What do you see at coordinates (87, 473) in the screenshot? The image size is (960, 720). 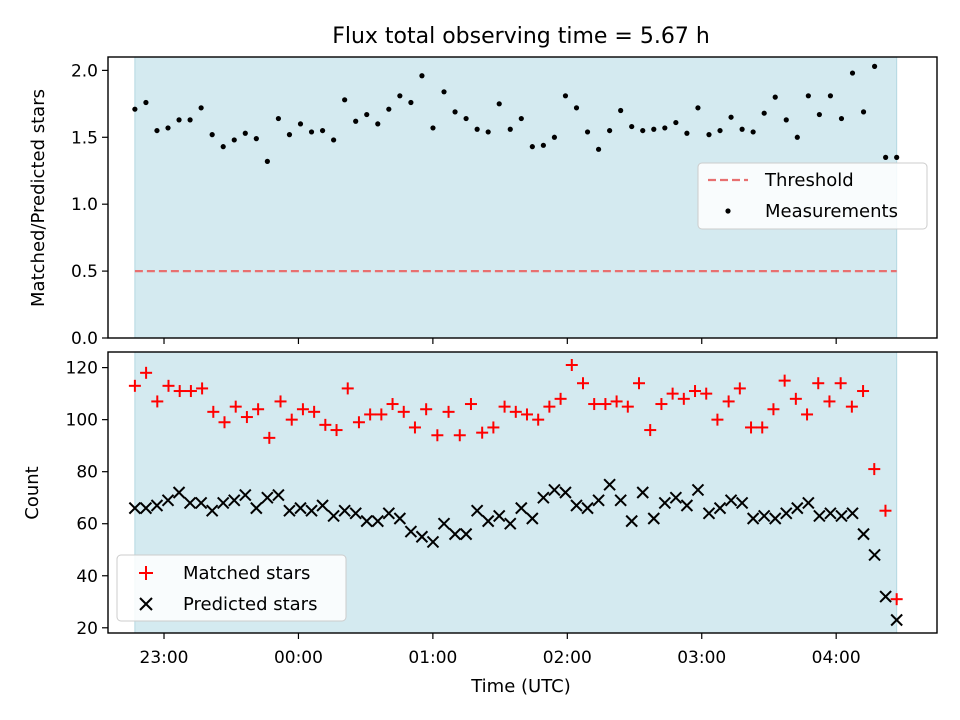 I see `y-tick-label: 80` at bounding box center [87, 473].